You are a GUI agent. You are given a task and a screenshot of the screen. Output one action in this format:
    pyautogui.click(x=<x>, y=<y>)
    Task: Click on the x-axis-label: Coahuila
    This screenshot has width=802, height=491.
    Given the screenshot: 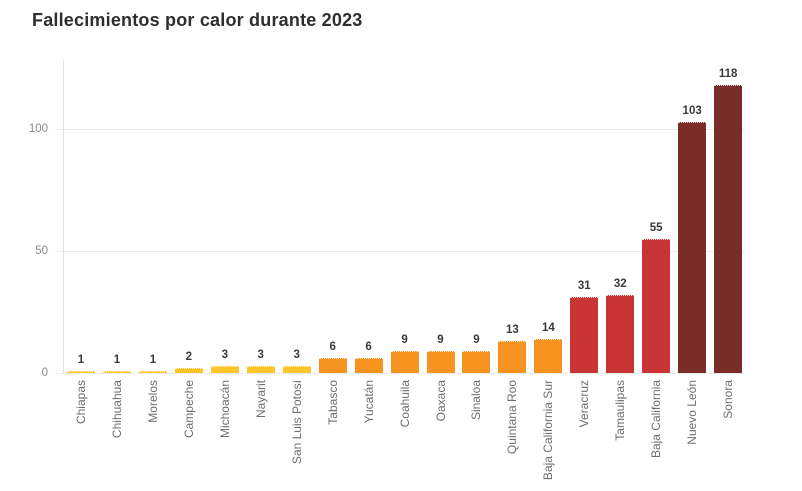 What is the action you would take?
    pyautogui.click(x=404, y=404)
    